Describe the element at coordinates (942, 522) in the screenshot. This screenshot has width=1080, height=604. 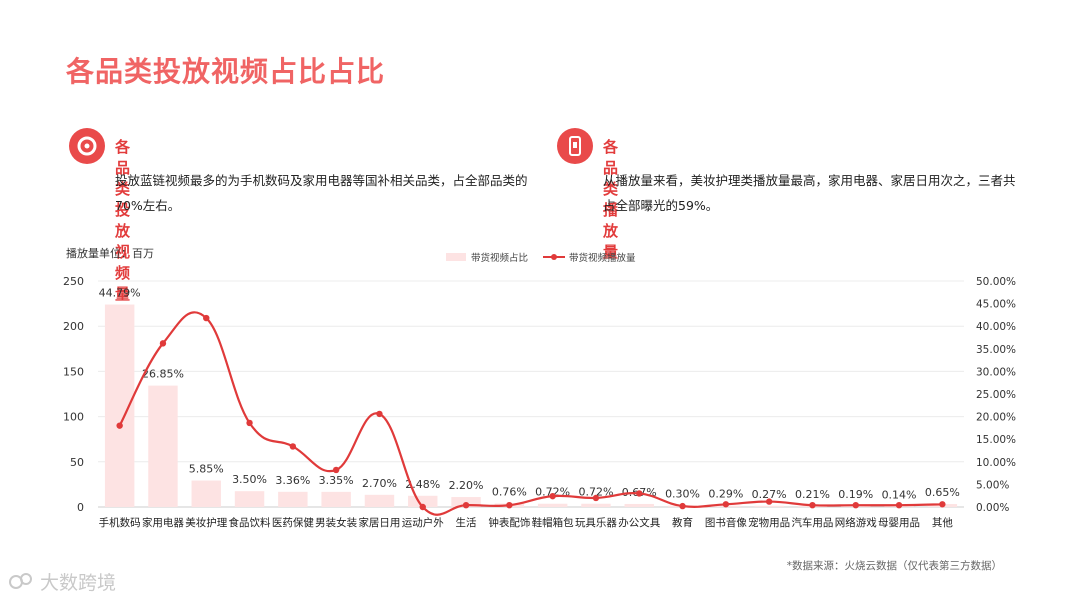
I see `x-tick-label: 其他` at that location.